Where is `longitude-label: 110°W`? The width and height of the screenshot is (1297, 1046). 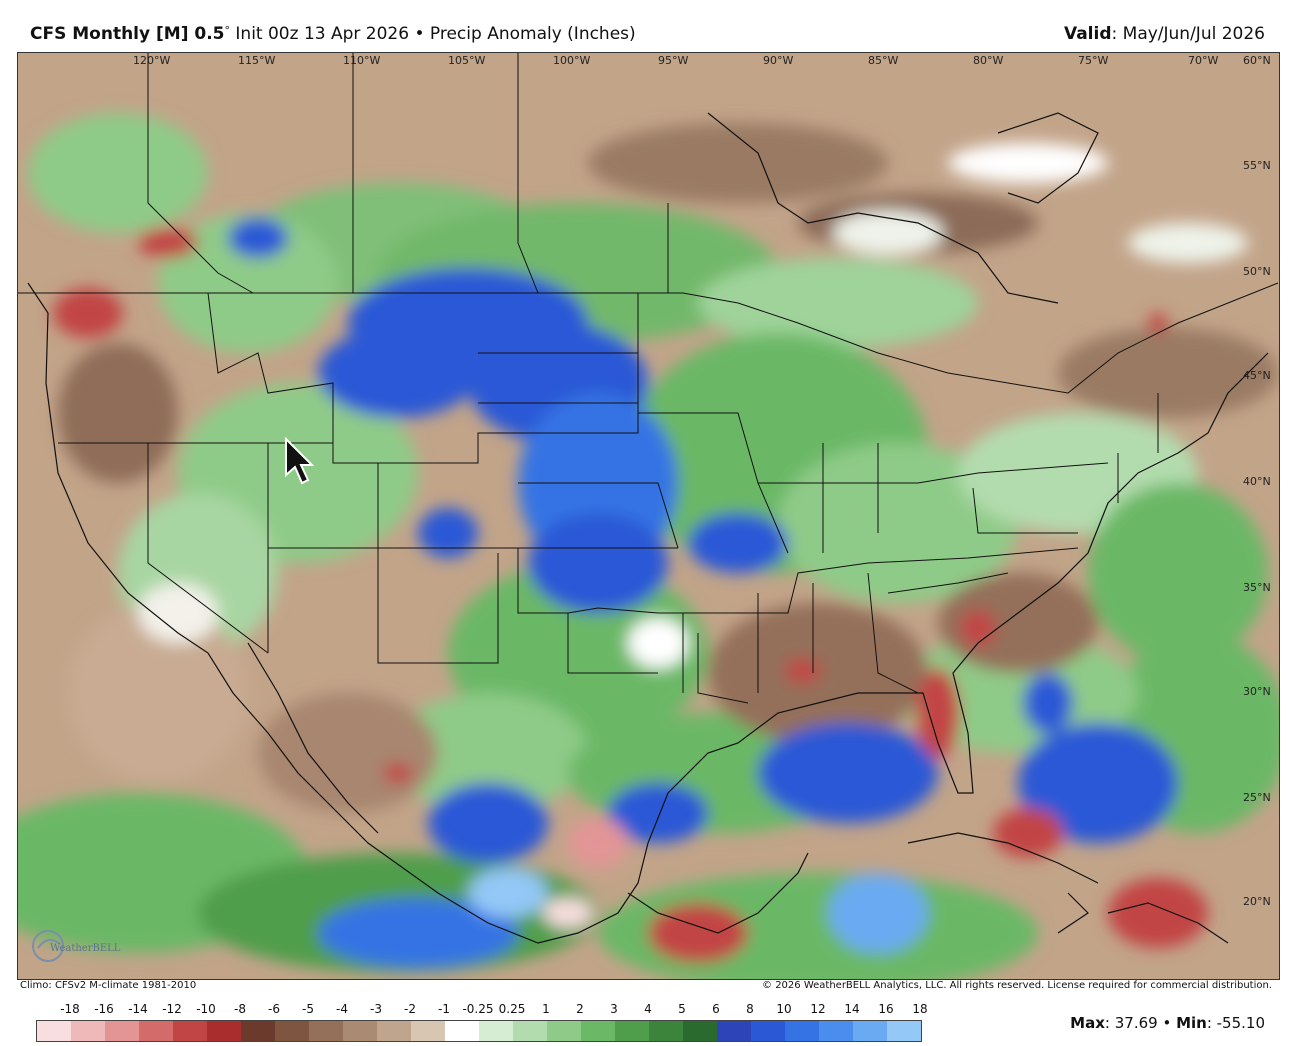 longitude-label: 110°W is located at coordinates (361, 60).